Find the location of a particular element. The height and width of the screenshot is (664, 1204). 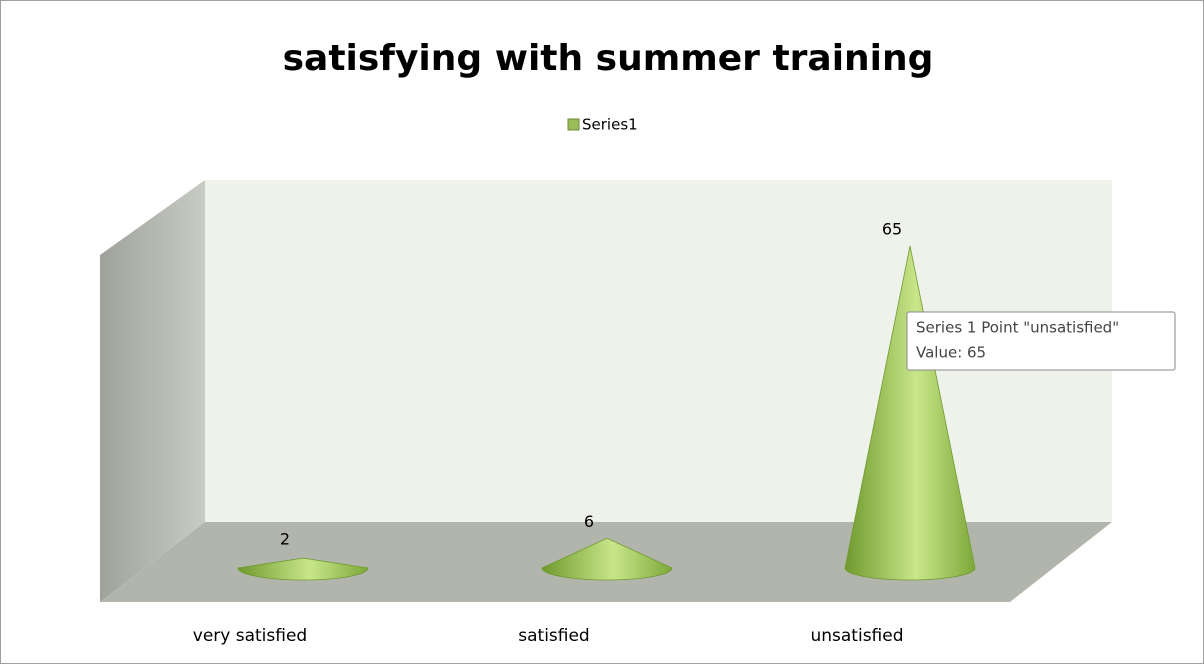

side-wall is located at coordinates (152, 391).